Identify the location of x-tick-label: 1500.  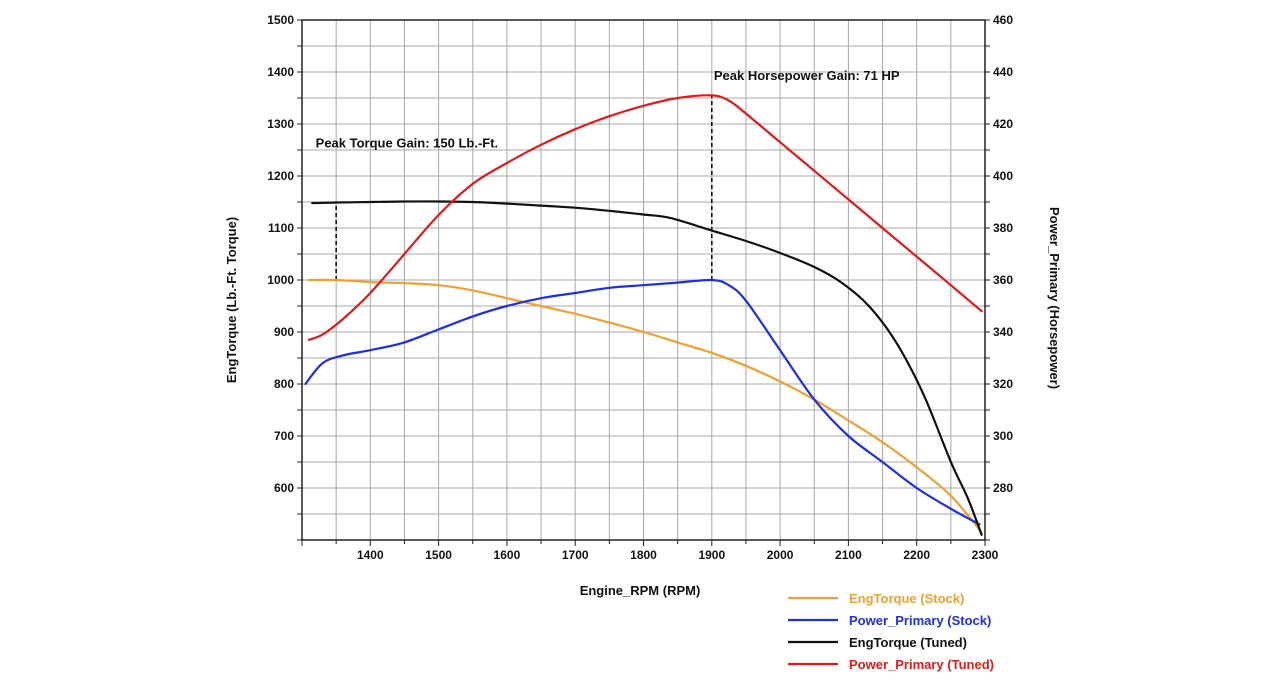
(438, 555).